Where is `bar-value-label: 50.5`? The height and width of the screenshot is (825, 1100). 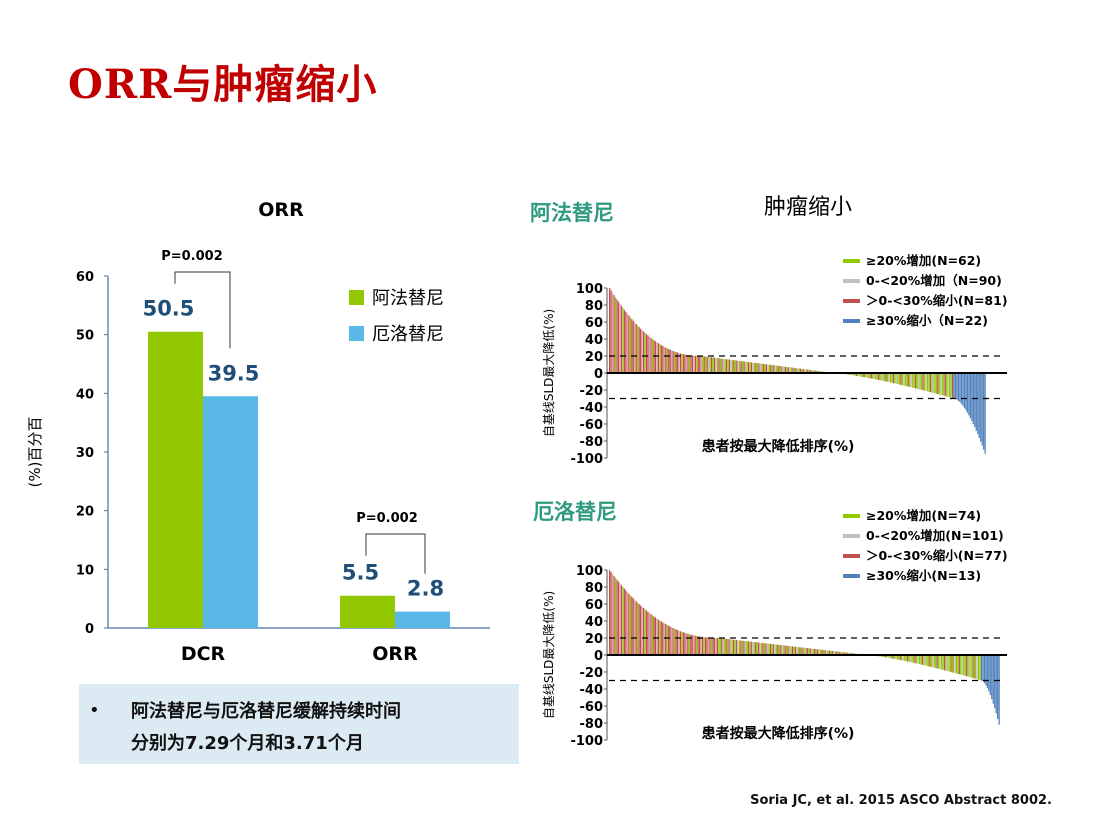 bar-value-label: 50.5 is located at coordinates (169, 309).